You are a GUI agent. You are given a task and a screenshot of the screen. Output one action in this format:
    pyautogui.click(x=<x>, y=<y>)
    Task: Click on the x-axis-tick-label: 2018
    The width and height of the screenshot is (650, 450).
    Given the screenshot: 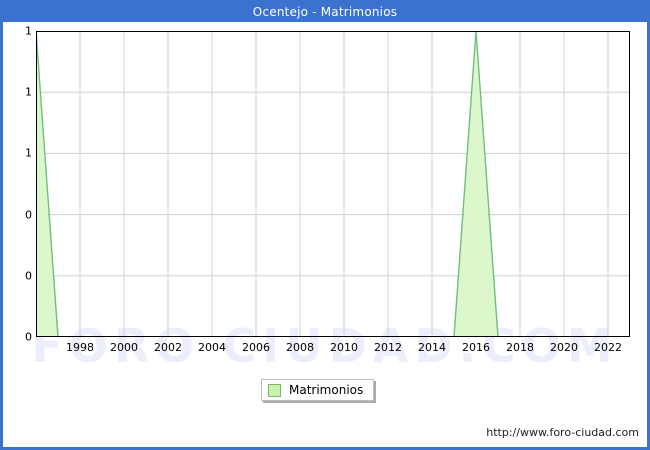 What is the action you would take?
    pyautogui.click(x=520, y=347)
    